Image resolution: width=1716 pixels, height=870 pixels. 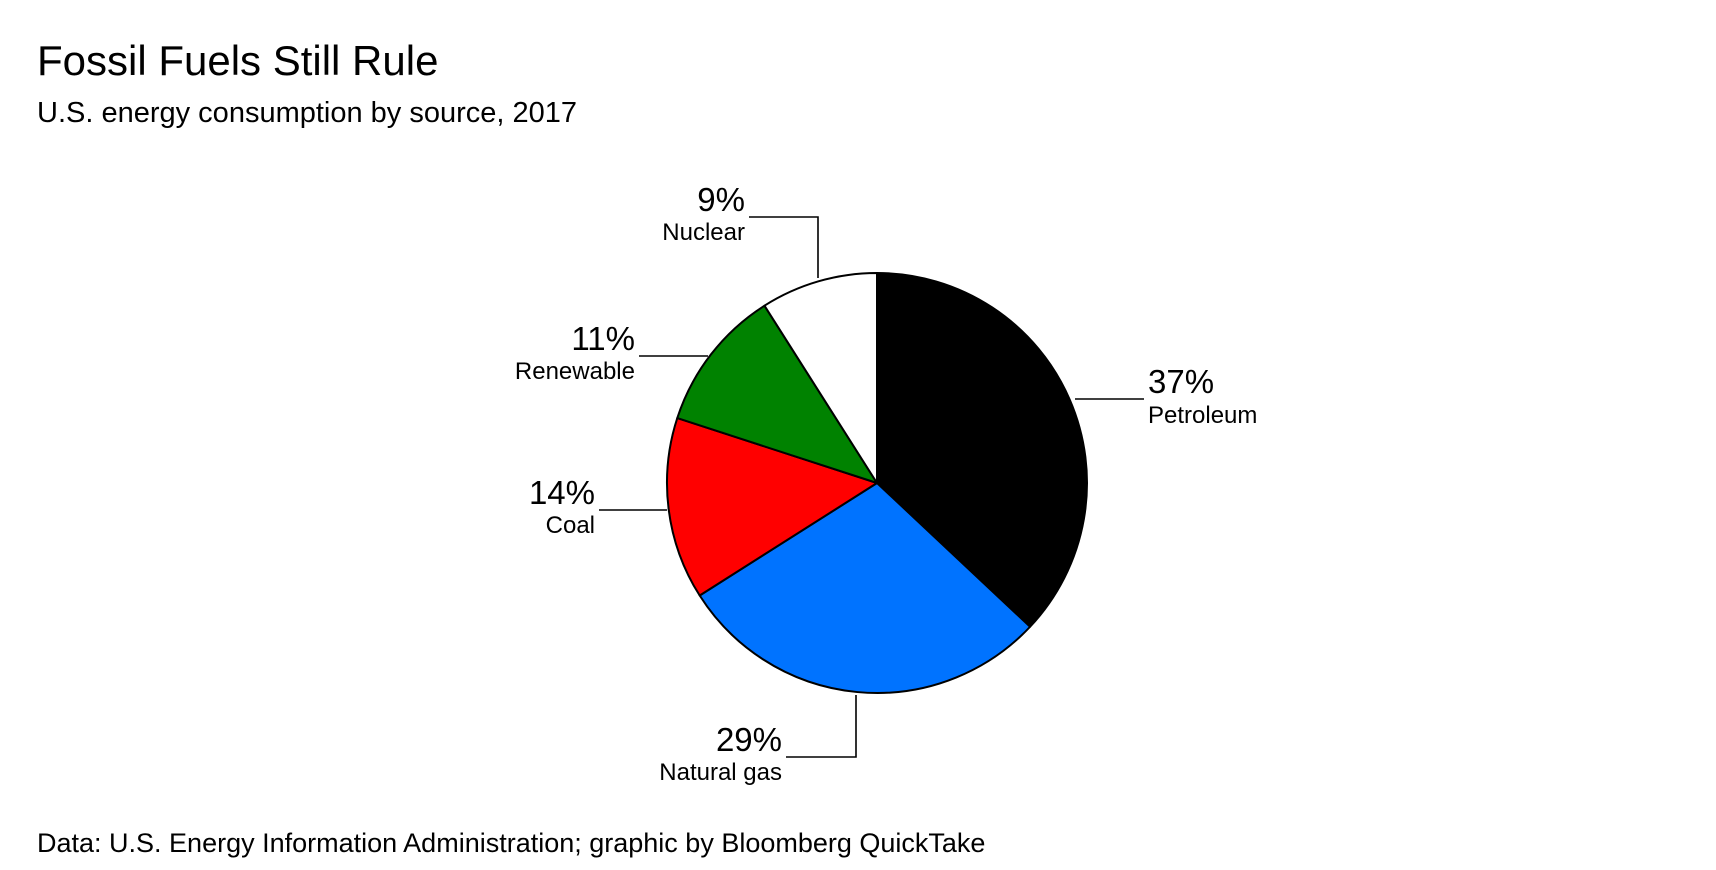 I want to click on leader-line-natural-gas, so click(x=821, y=726).